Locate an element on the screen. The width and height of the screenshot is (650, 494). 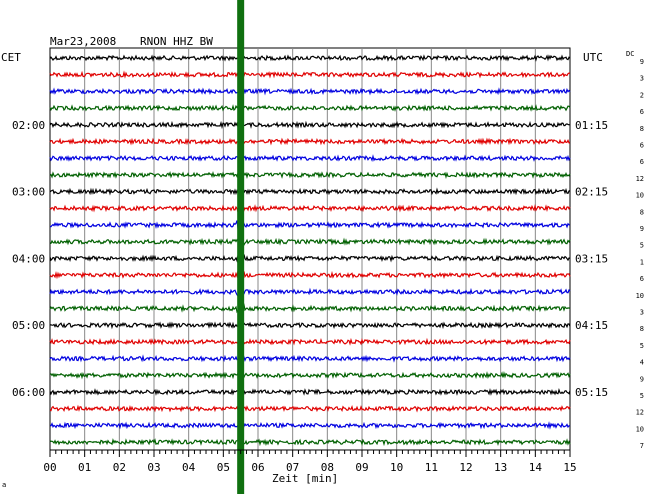
x-tick-label: 07 is located at coordinates (292, 467).